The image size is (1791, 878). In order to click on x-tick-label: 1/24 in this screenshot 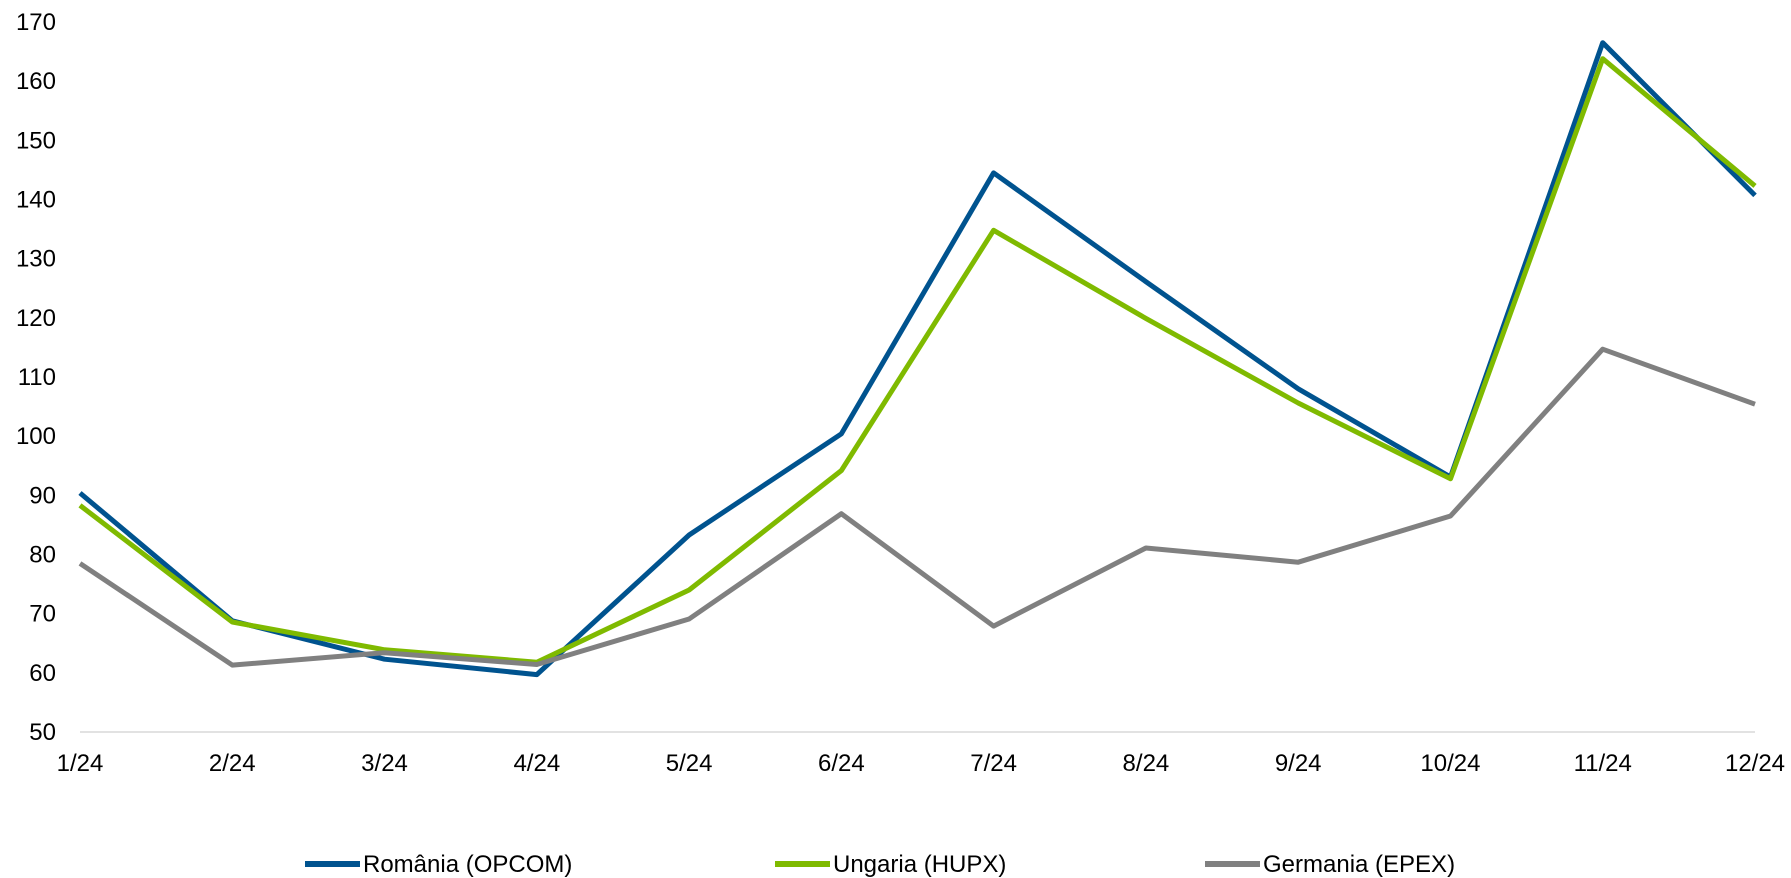, I will do `click(80, 763)`.